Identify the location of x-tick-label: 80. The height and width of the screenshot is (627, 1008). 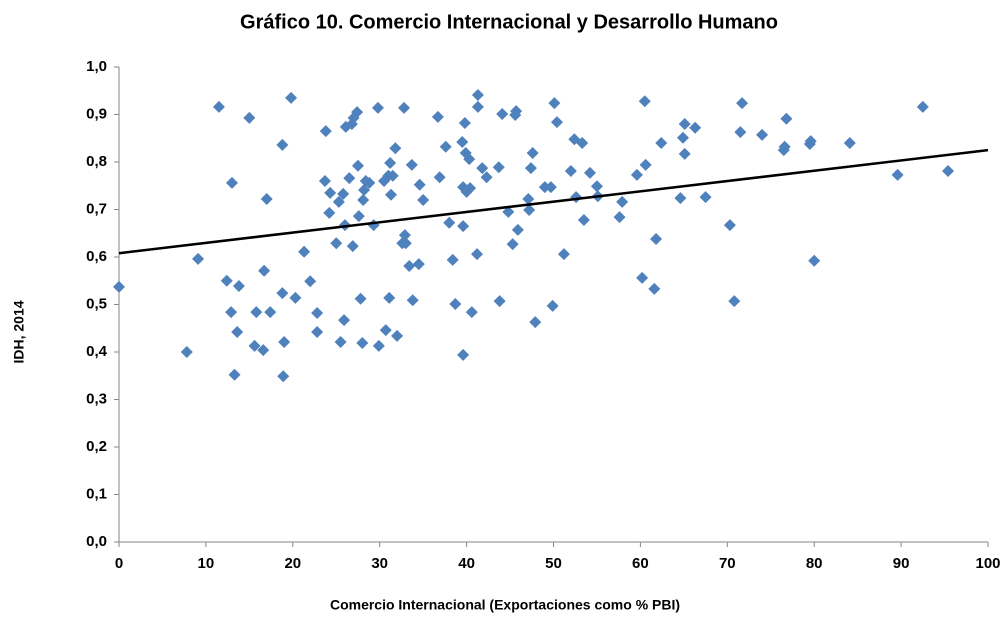
(814, 563).